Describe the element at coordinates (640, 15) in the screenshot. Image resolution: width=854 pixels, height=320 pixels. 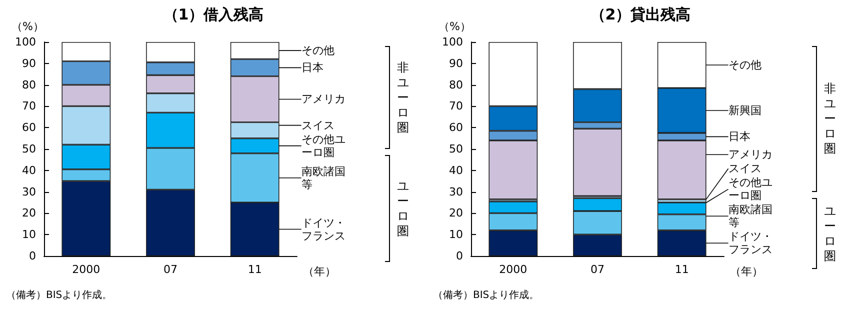
I see `chart-title: （2）貸出残高` at that location.